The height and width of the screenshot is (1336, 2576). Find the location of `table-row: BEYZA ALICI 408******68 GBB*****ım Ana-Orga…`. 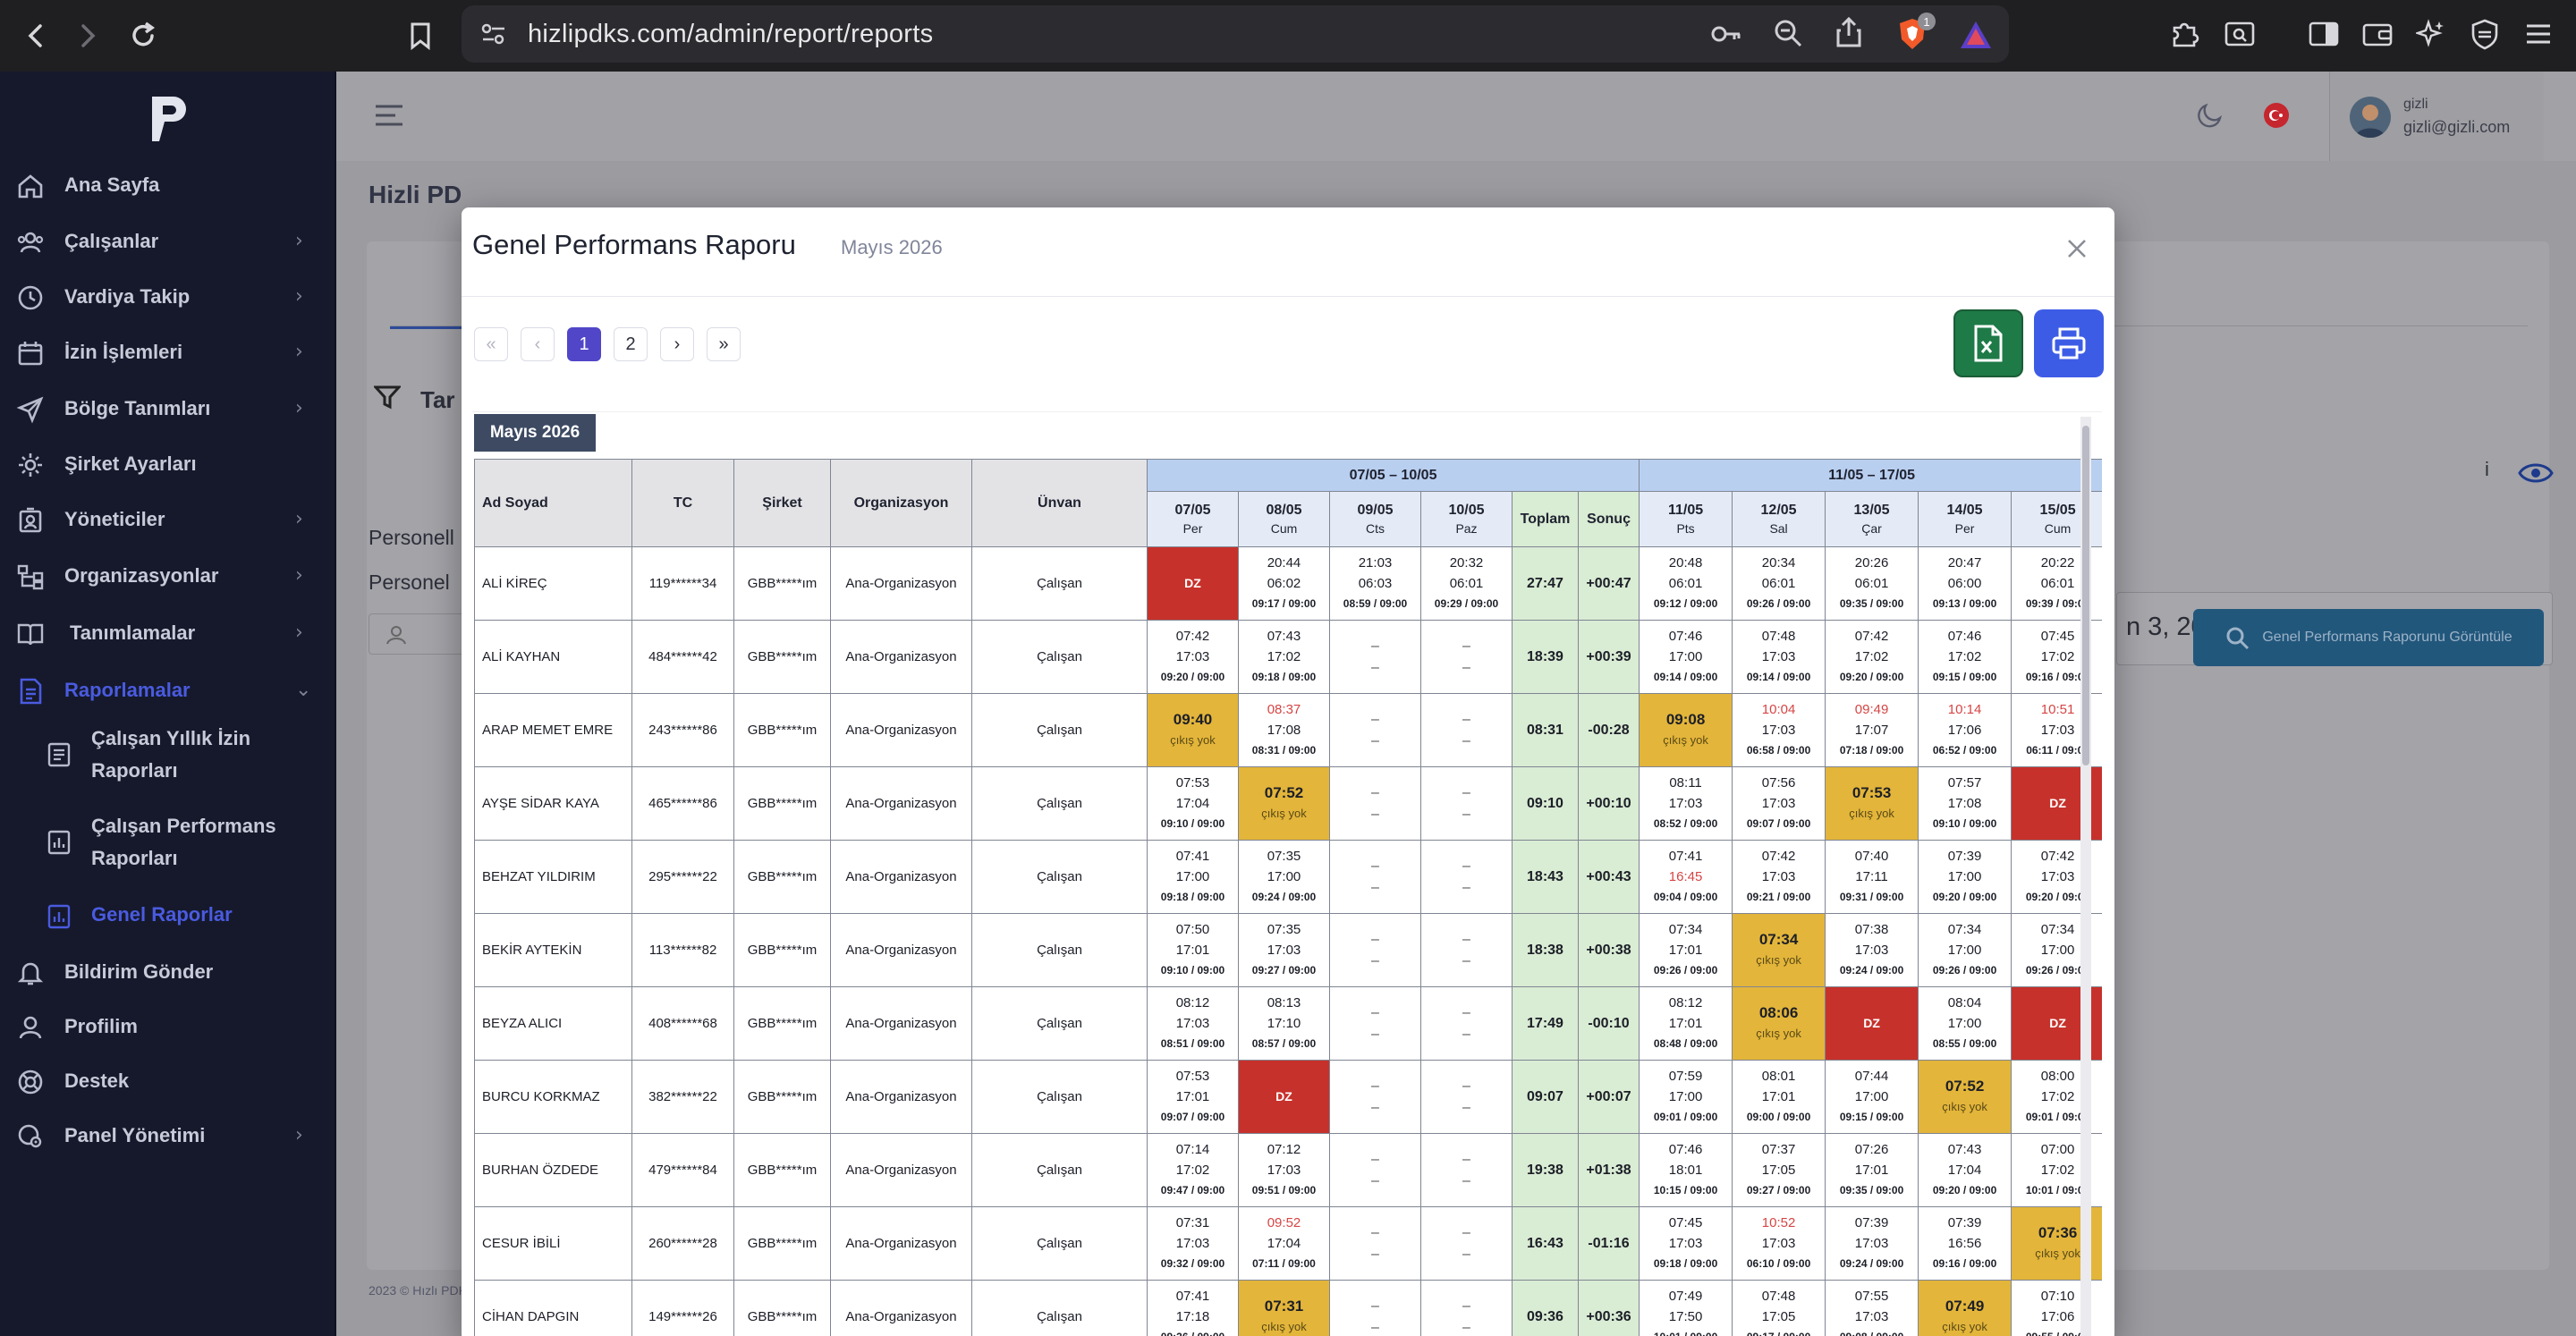

table-row: BEYZA ALICI 408******68 GBB*****ım Ana-Orga… is located at coordinates (1288, 1023).